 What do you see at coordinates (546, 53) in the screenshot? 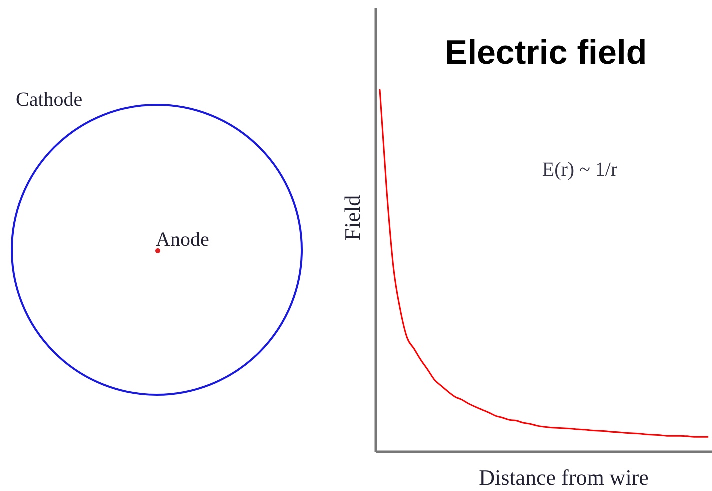
I see `chart-title: Electric field` at bounding box center [546, 53].